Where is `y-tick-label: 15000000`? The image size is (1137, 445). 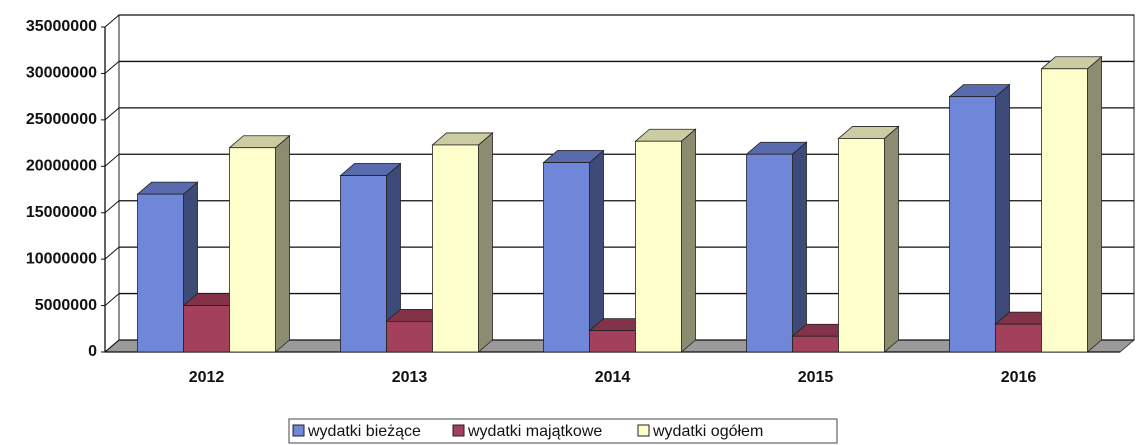
y-tick-label: 15000000 is located at coordinates (61, 212).